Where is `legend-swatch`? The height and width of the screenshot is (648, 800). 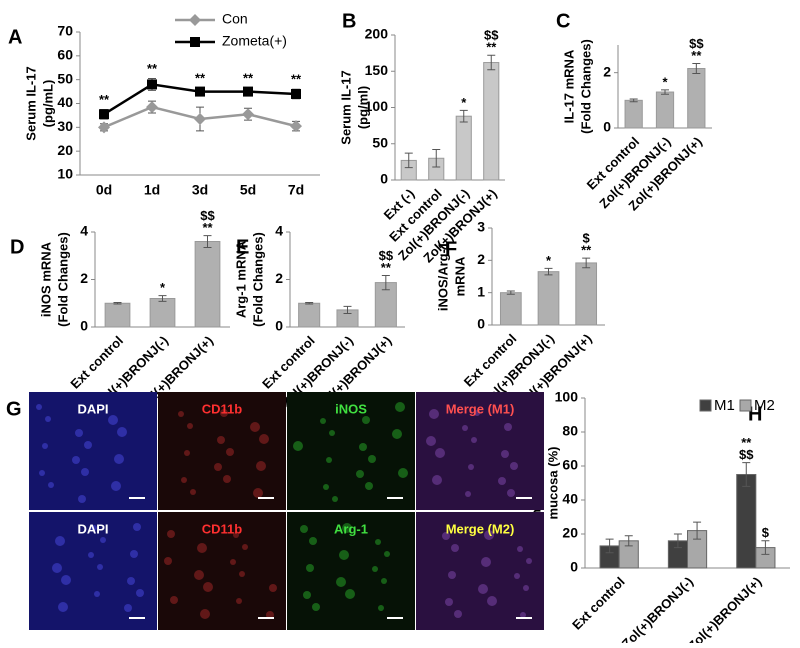
legend-swatch is located at coordinates (745, 405).